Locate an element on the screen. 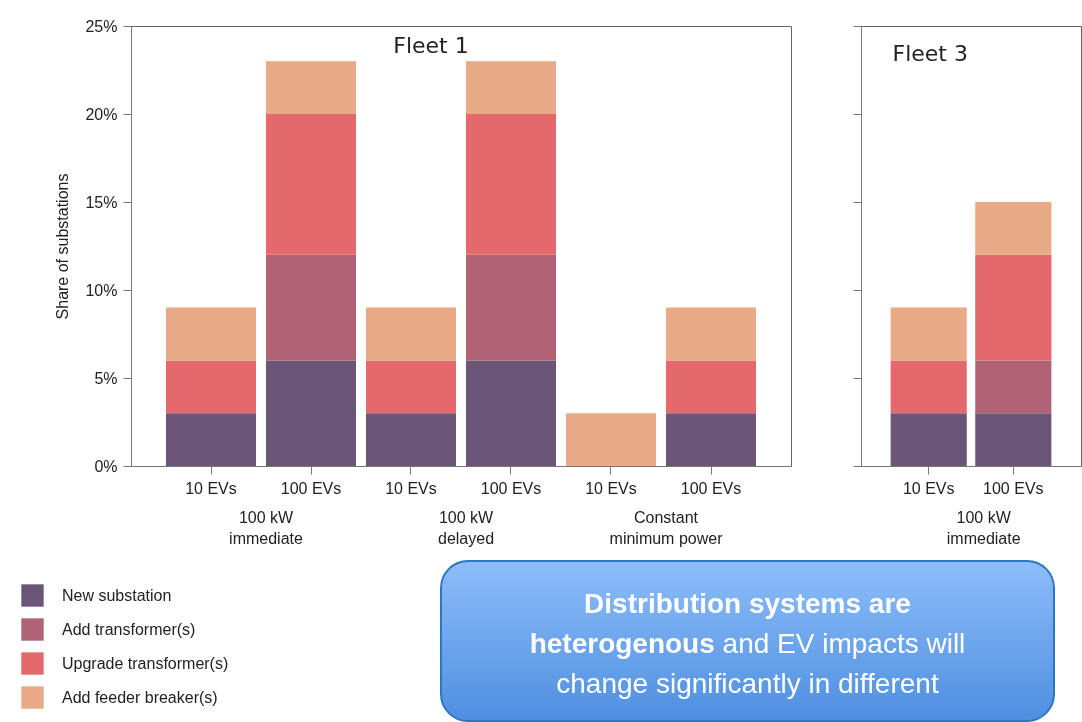 The image size is (1082, 722). y-tick-label: 5% is located at coordinates (106, 378).